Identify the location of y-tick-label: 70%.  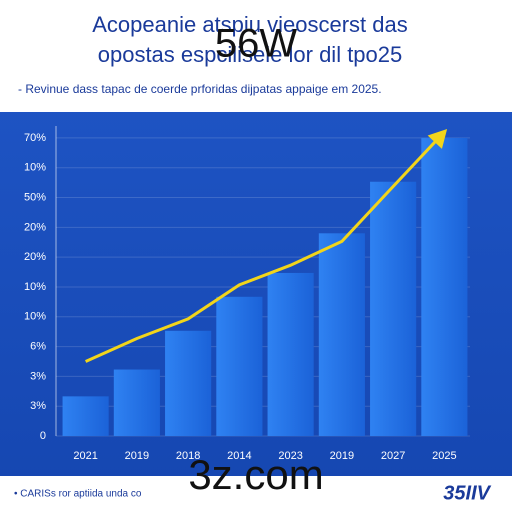
(35, 138).